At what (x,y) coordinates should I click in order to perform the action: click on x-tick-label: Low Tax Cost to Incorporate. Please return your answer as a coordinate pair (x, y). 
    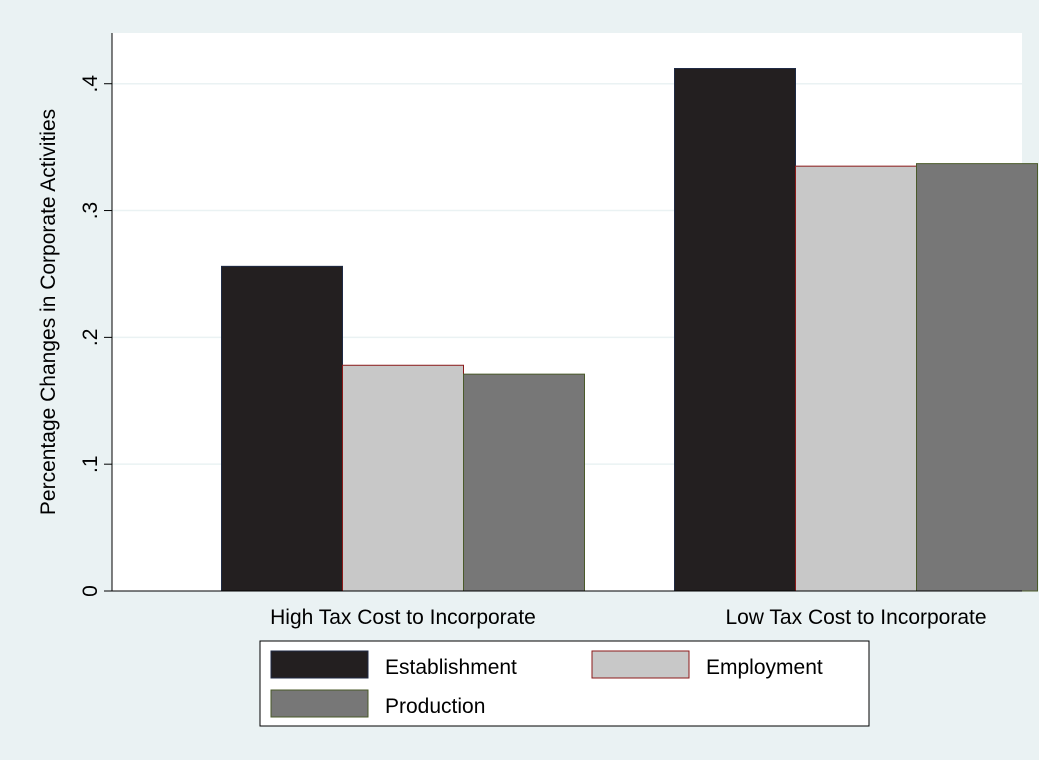
    Looking at the image, I should click on (855, 617).